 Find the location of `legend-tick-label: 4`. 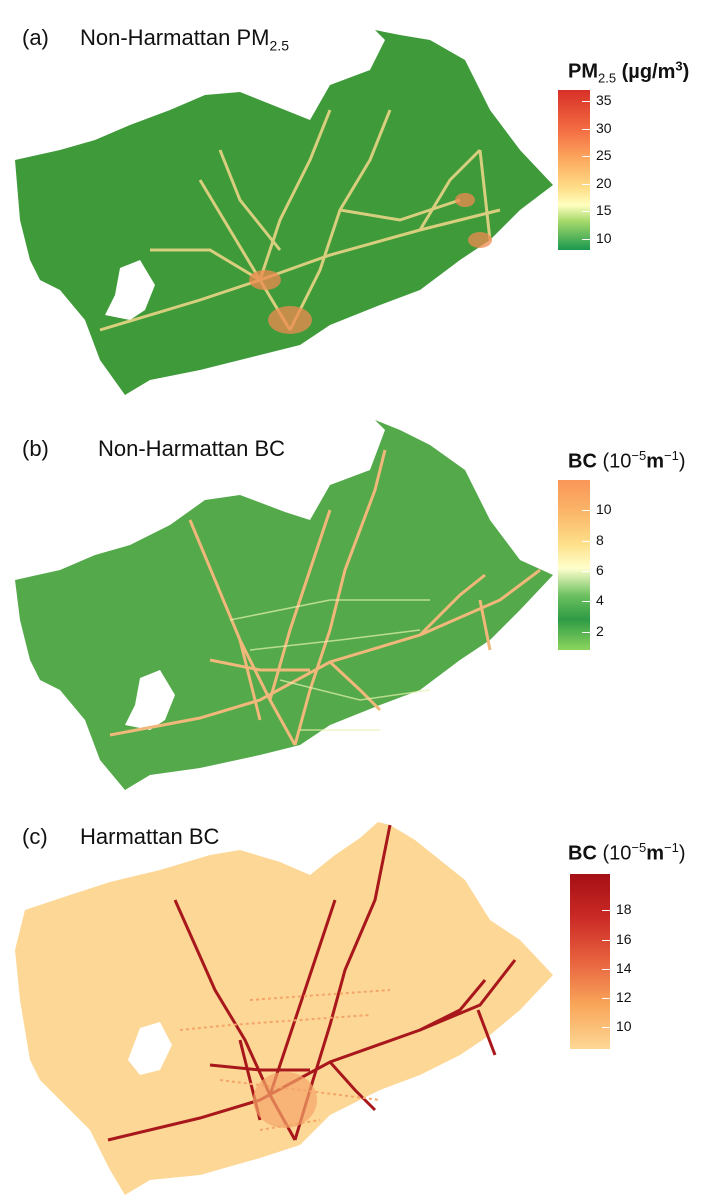

legend-tick-label: 4 is located at coordinates (600, 600).